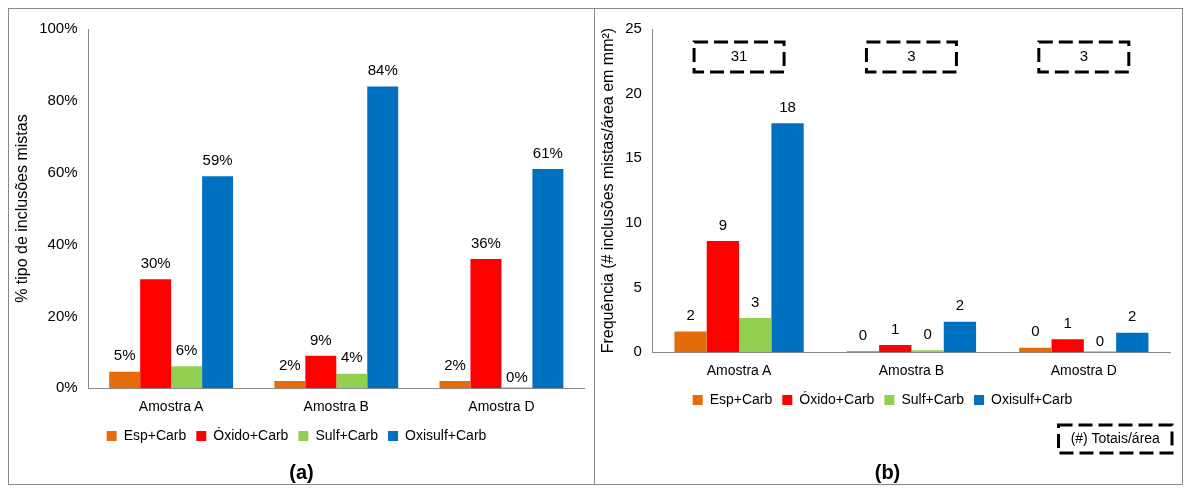  Describe the element at coordinates (58, 28) in the screenshot. I see `y-tick-label: 100%` at that location.